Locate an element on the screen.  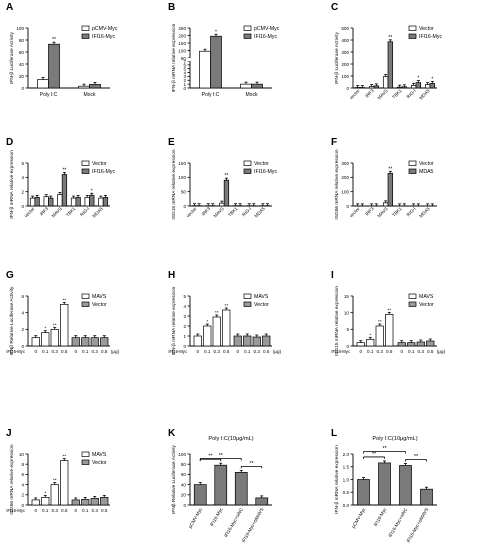
panel-a-letter: A is located at coordinates (9, 7).